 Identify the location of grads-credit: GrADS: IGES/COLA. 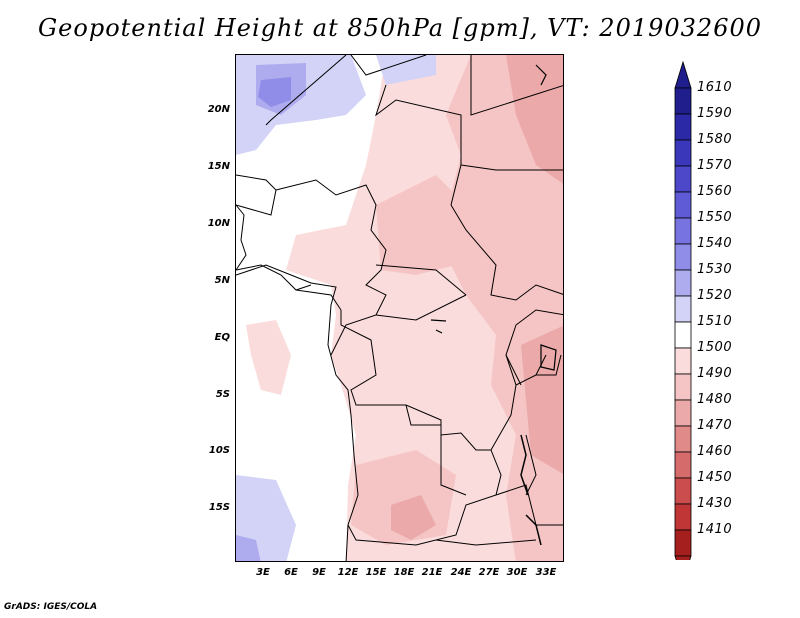
(51, 607).